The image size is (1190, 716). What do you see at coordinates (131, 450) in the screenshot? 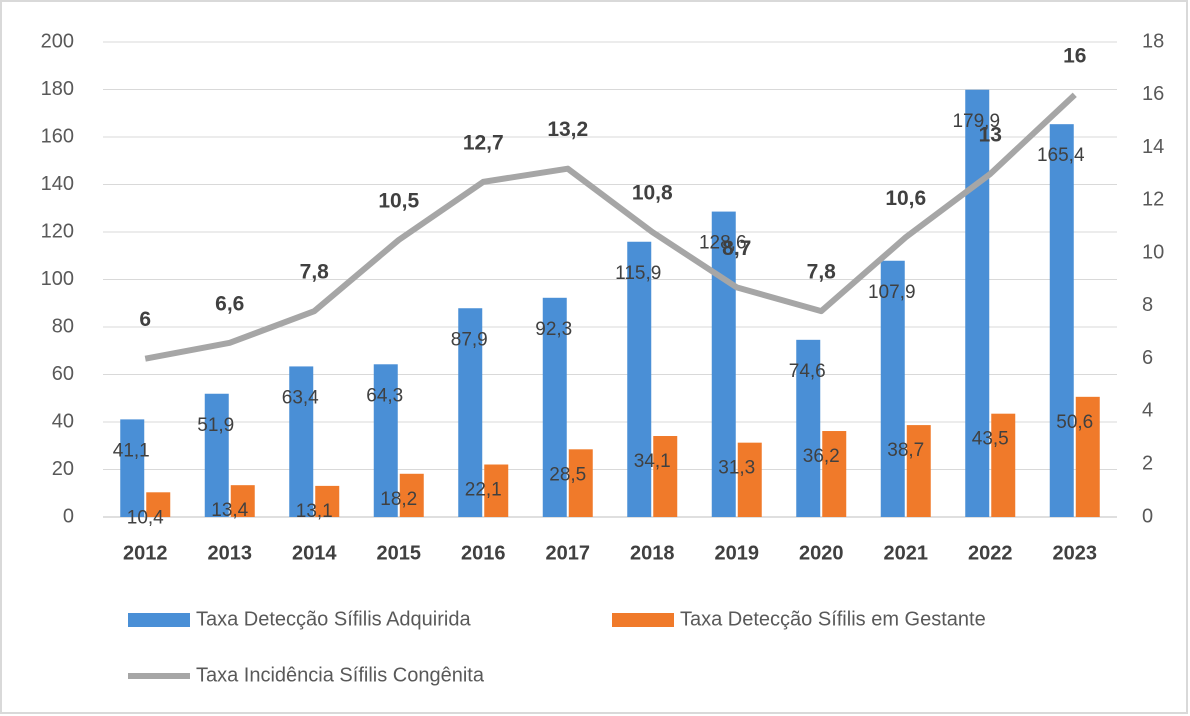
I see `data-label: 41,1` at bounding box center [131, 450].